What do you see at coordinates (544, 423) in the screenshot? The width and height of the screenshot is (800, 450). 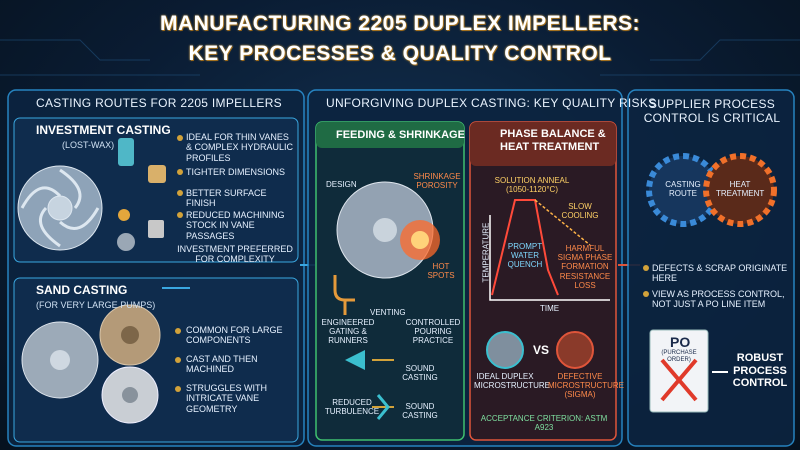 I see `label: ACCEPTANCE CRITERION: ASTM A923` at bounding box center [544, 423].